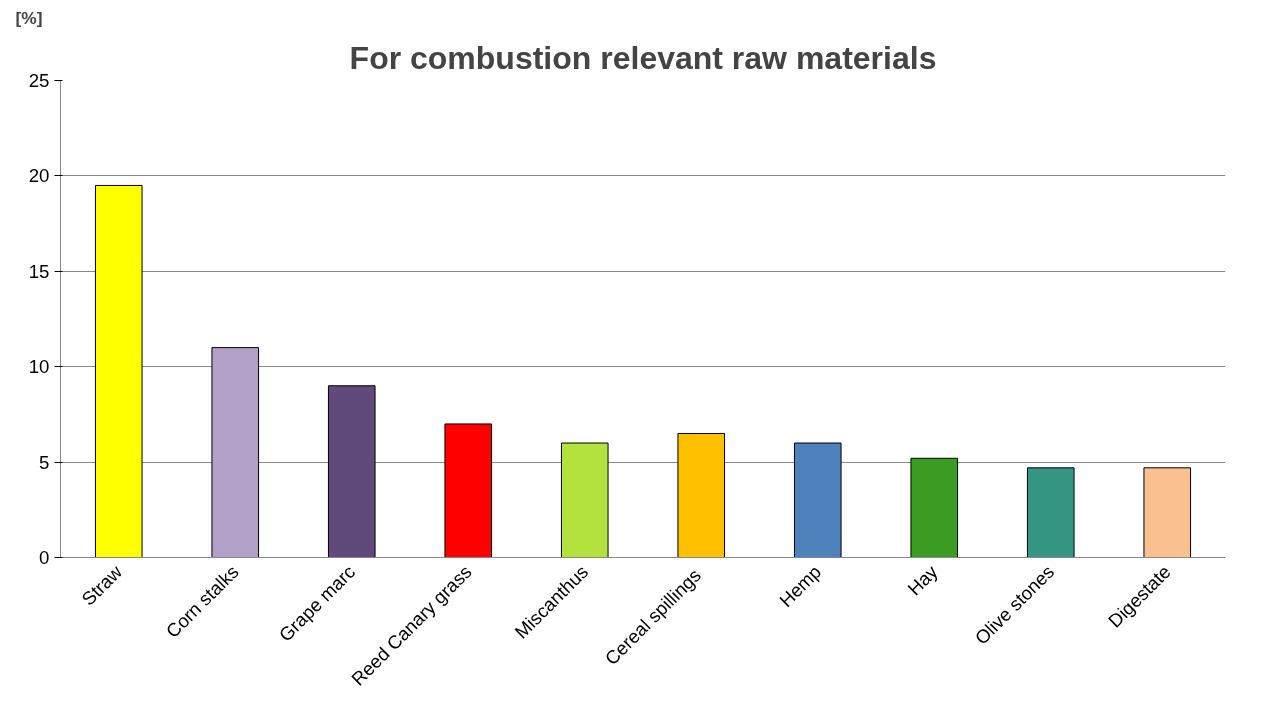  What do you see at coordinates (39, 80) in the screenshot?
I see `y-tick-label: 25` at bounding box center [39, 80].